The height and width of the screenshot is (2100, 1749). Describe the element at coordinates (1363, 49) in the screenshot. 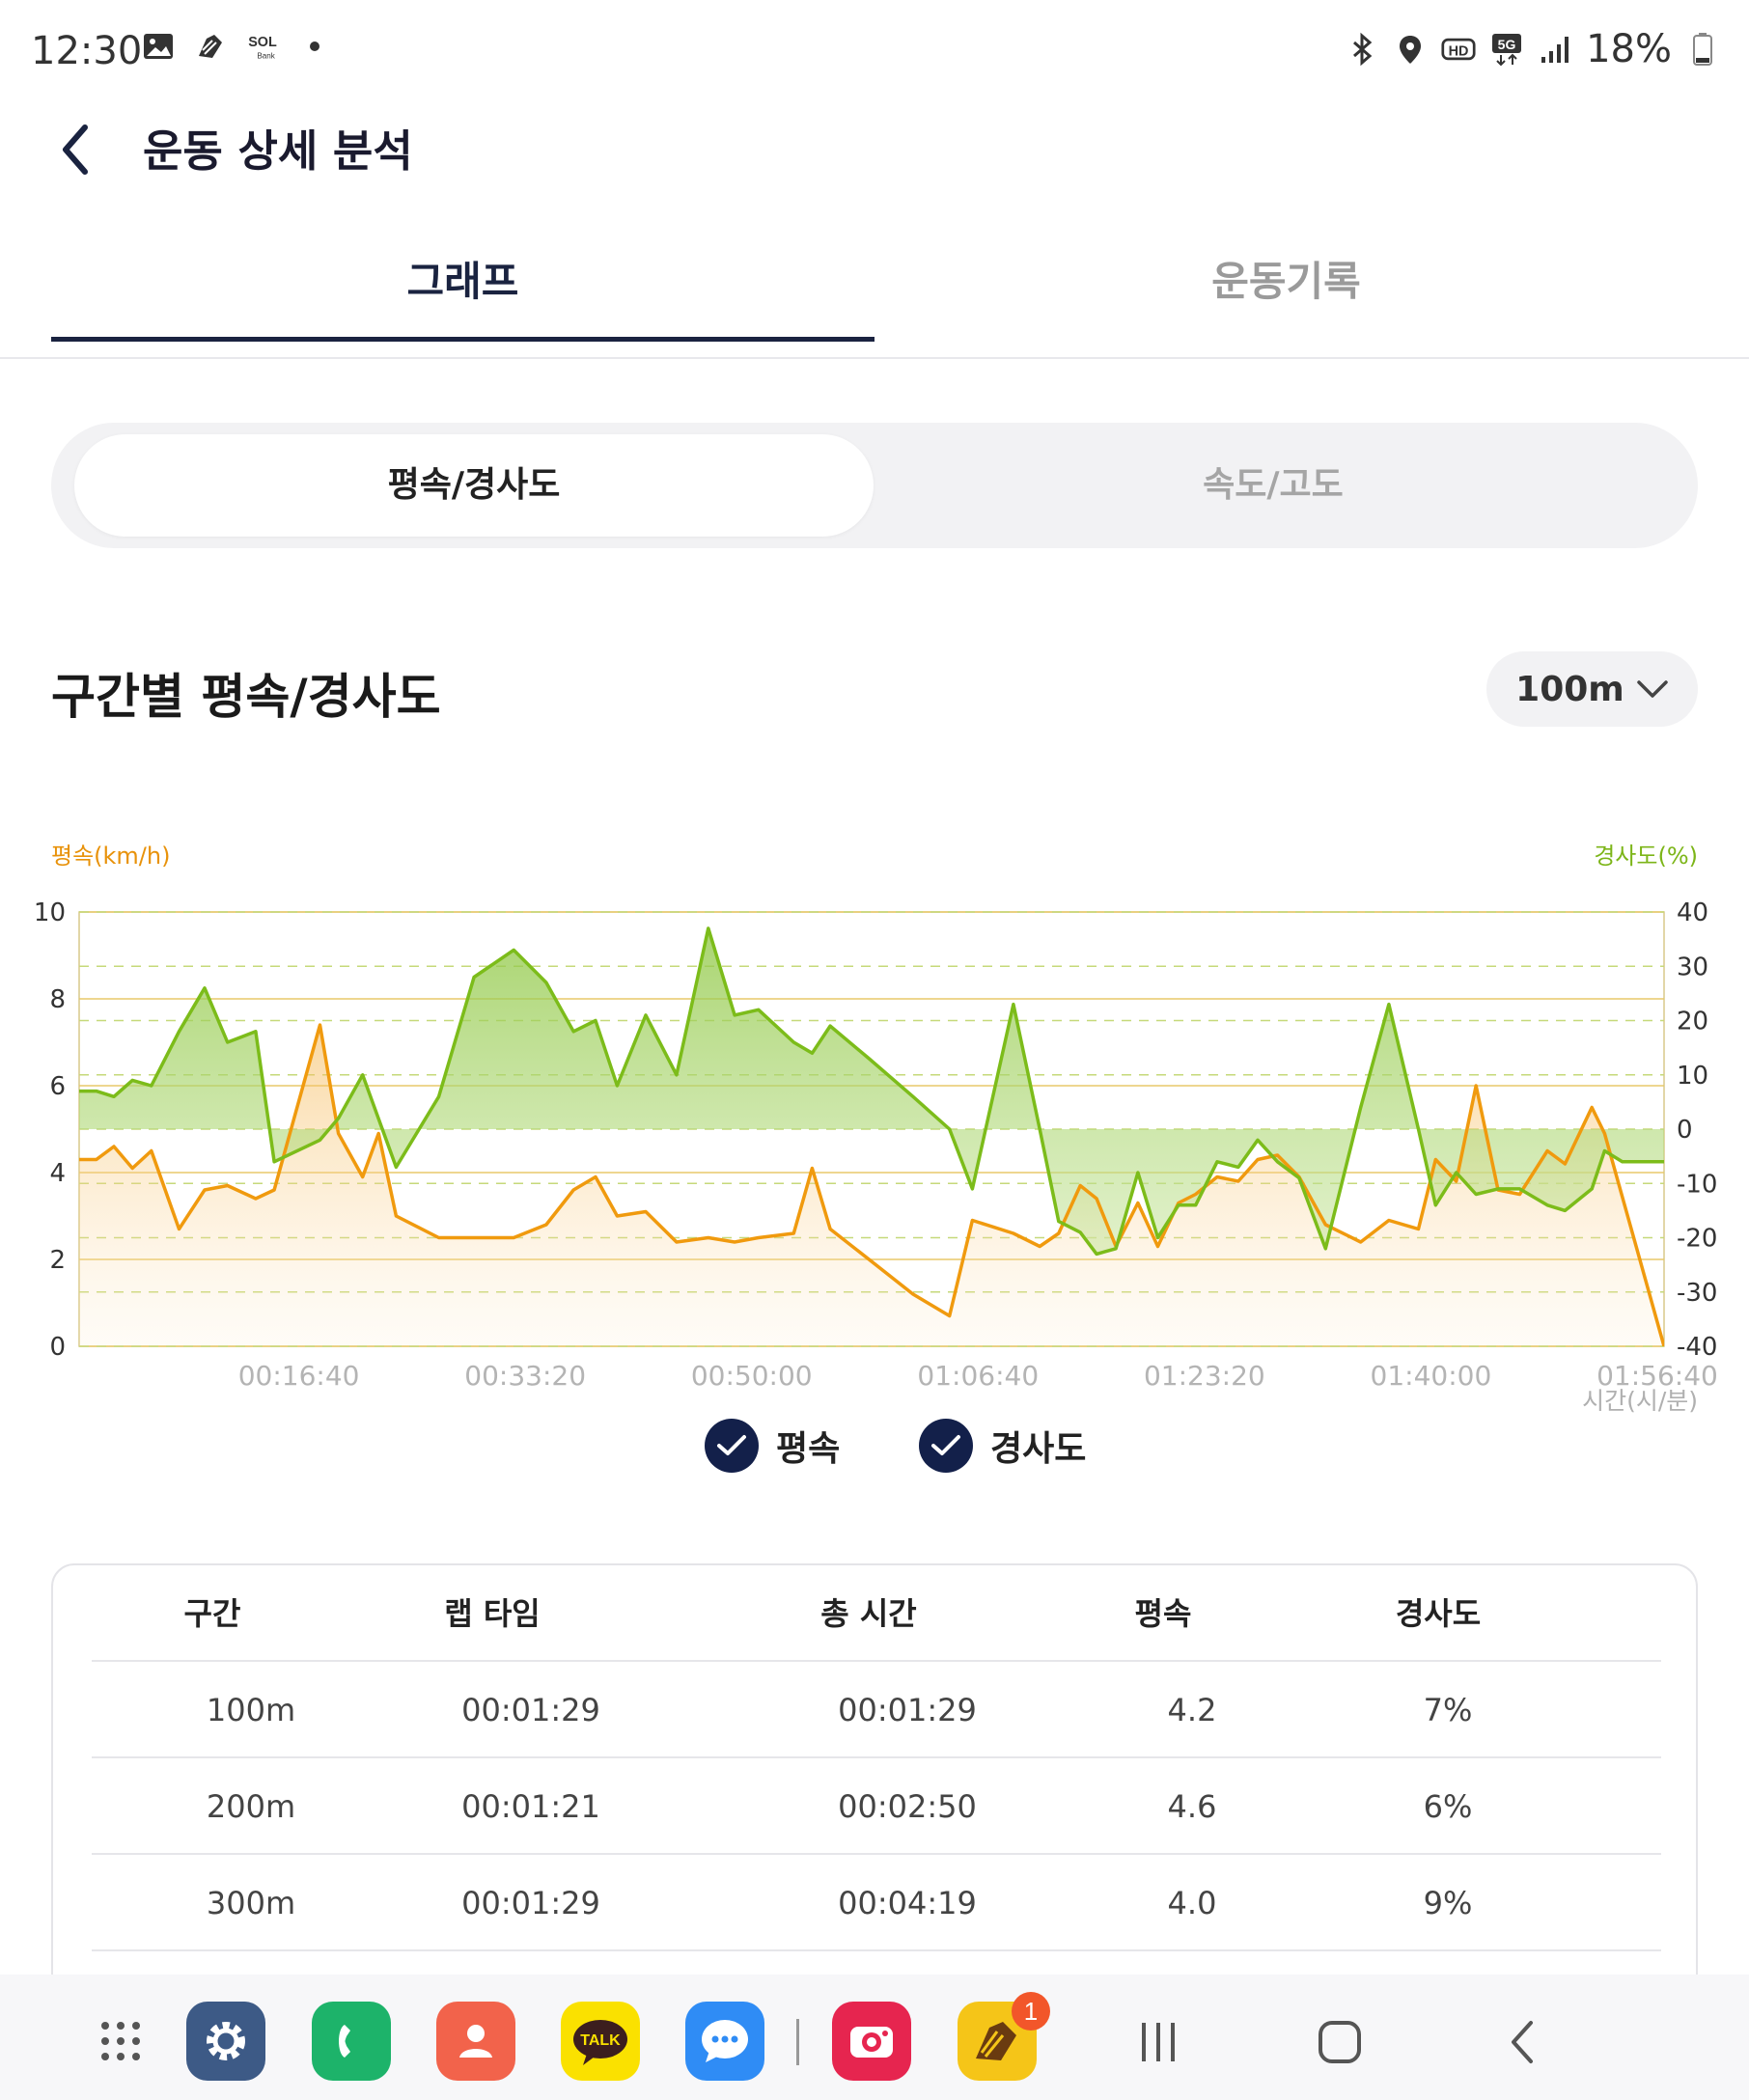

I see `bluetooth-icon` at that location.